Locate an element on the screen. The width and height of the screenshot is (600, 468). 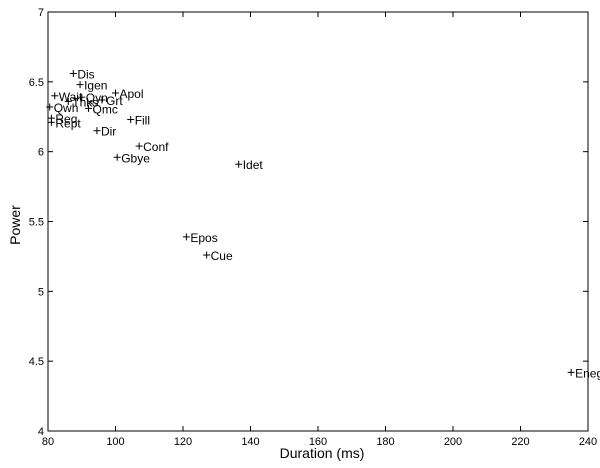
y-tick-label: 7 is located at coordinates (41, 13).